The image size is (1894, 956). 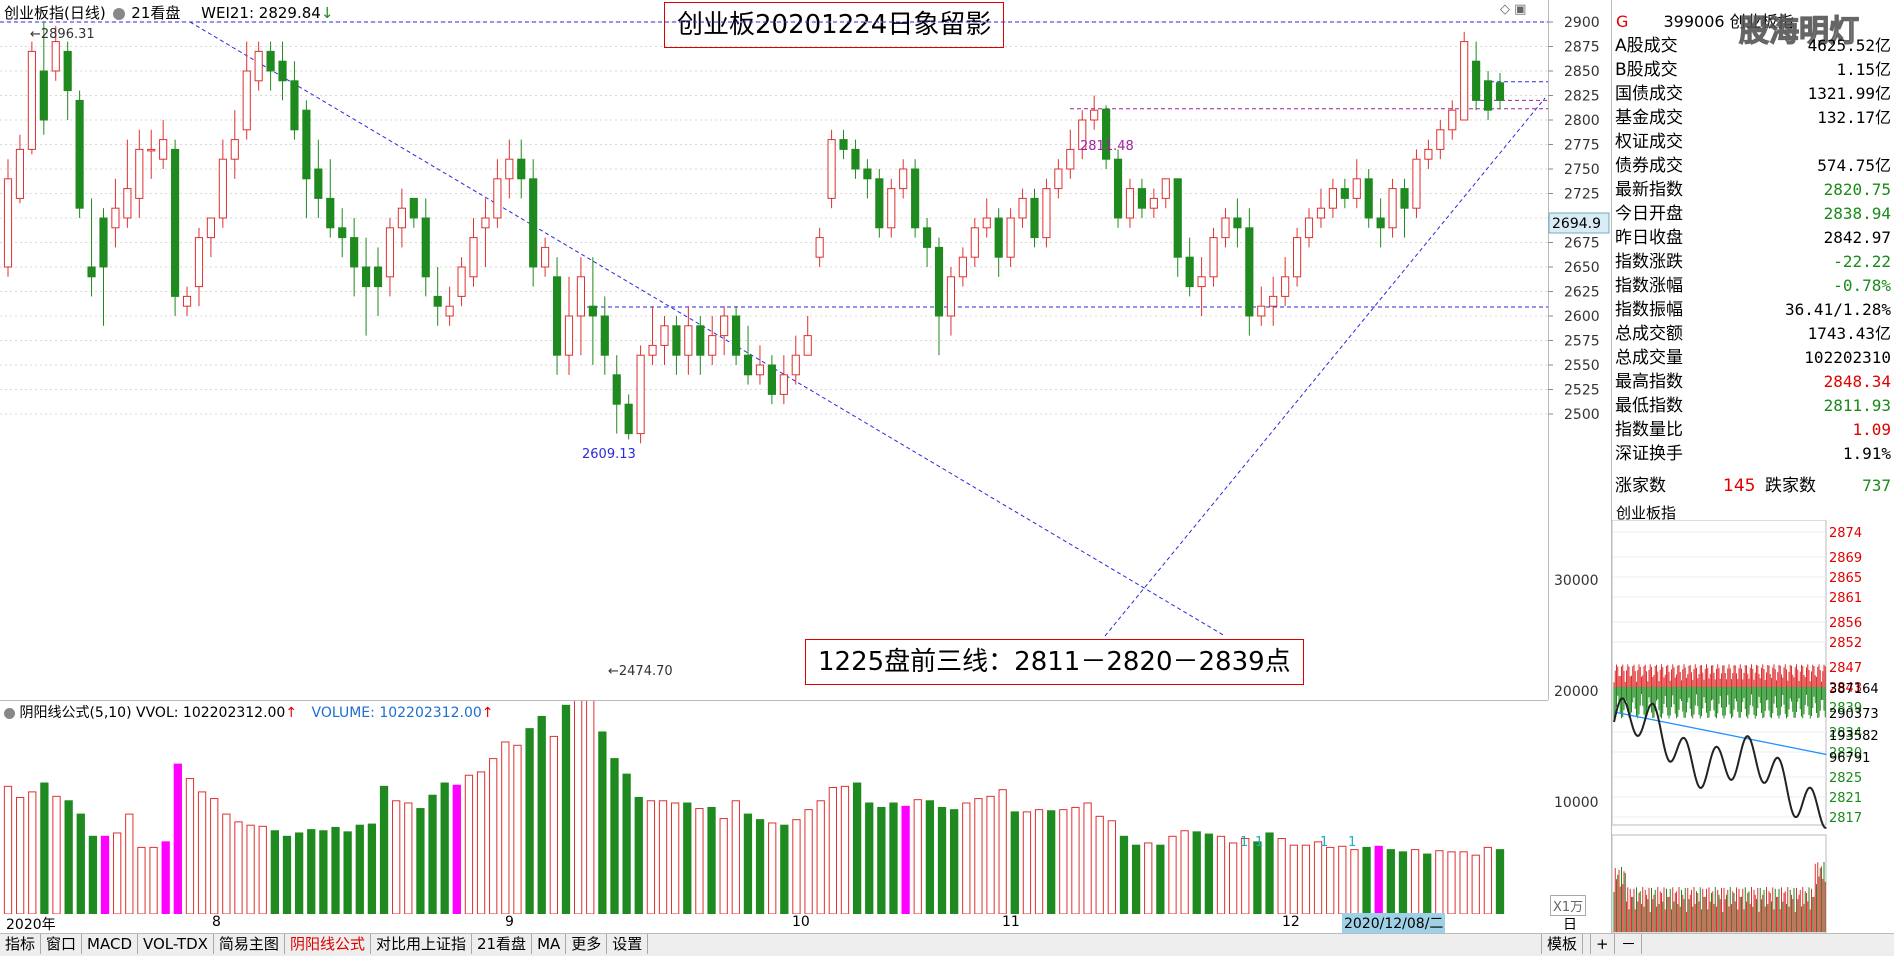 What do you see at coordinates (1849, 45) in the screenshot?
I see `quote-value: 4625.52亿` at bounding box center [1849, 45].